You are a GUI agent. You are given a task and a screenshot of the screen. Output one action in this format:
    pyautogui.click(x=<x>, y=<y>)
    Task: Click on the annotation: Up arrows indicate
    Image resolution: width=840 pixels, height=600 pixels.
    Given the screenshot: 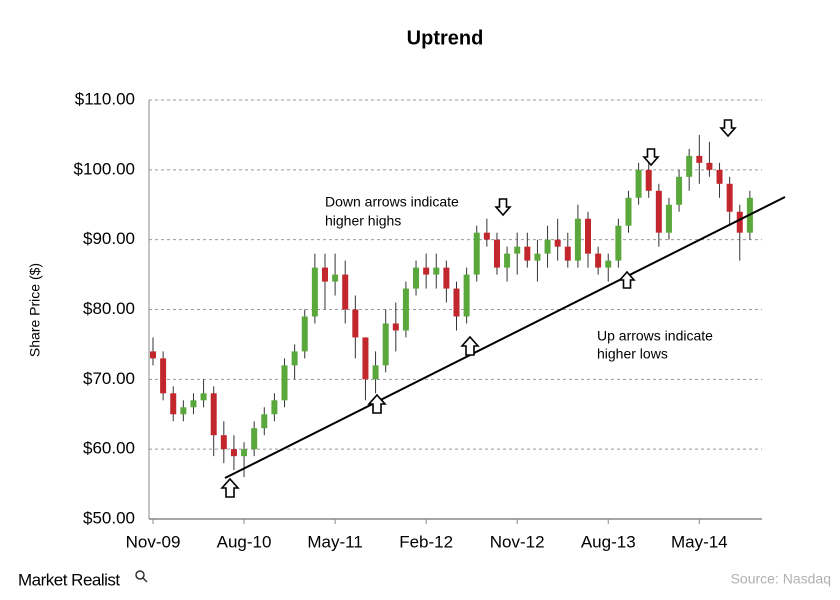 What is the action you would take?
    pyautogui.click(x=655, y=336)
    